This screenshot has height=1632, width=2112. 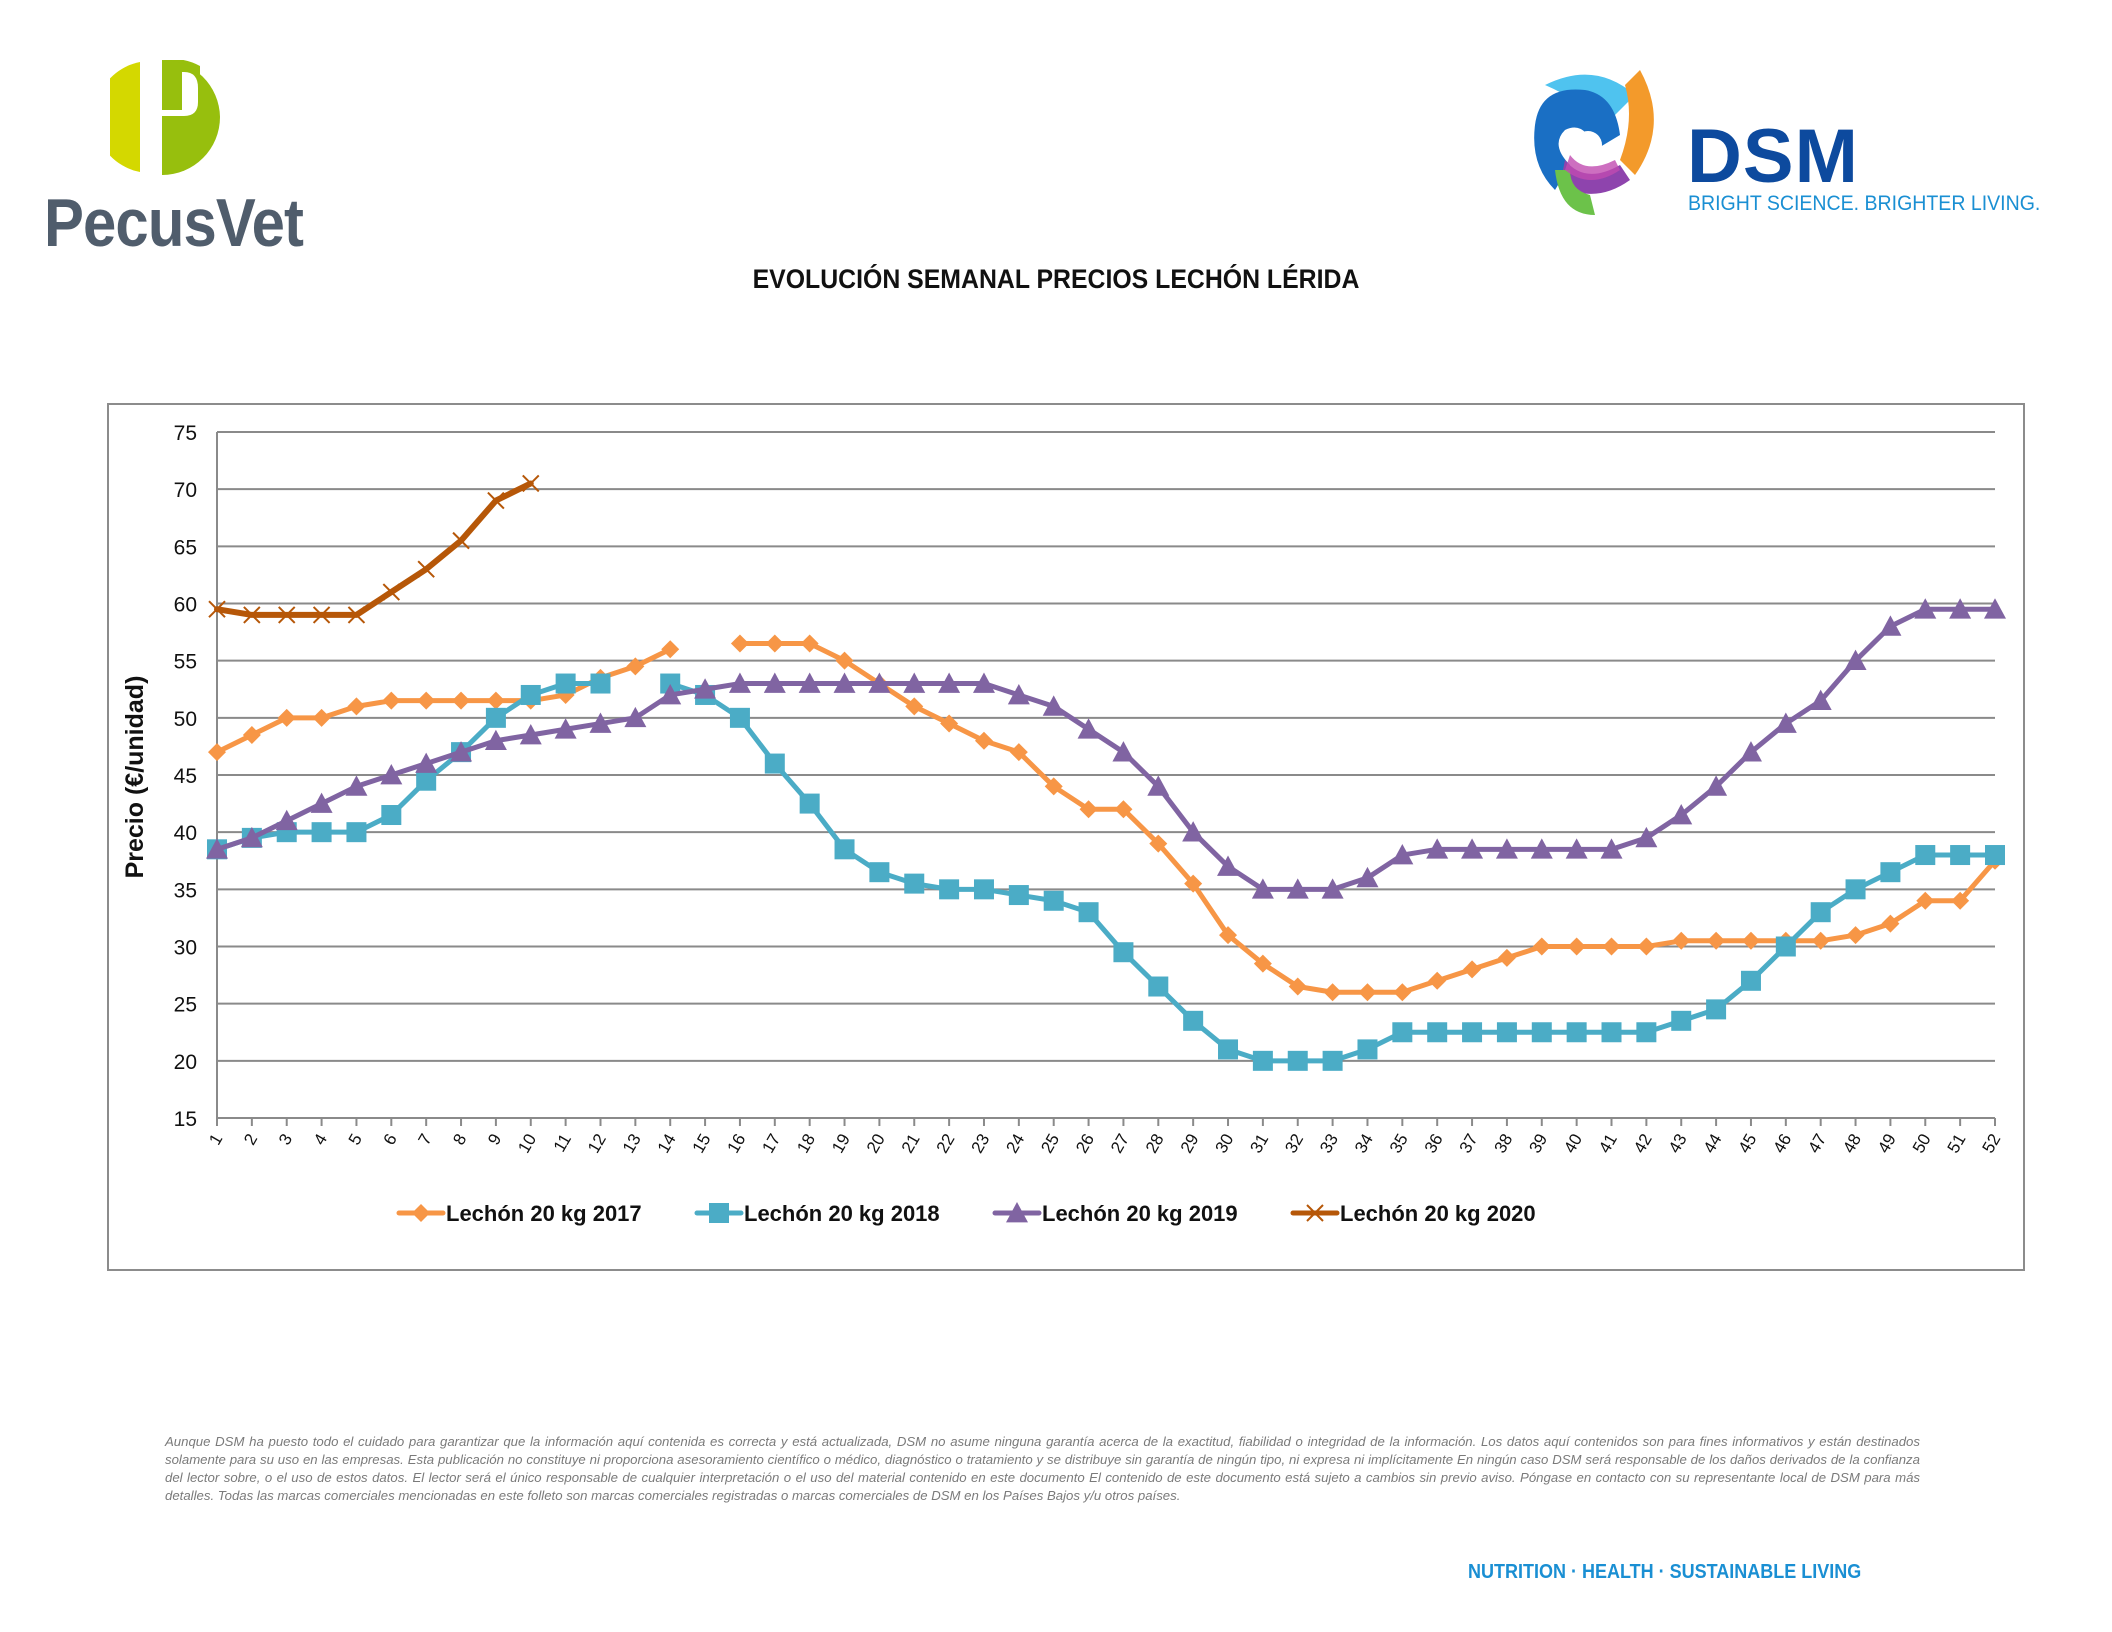 I want to click on x-tick-label: 31, so click(x=1259, y=1144).